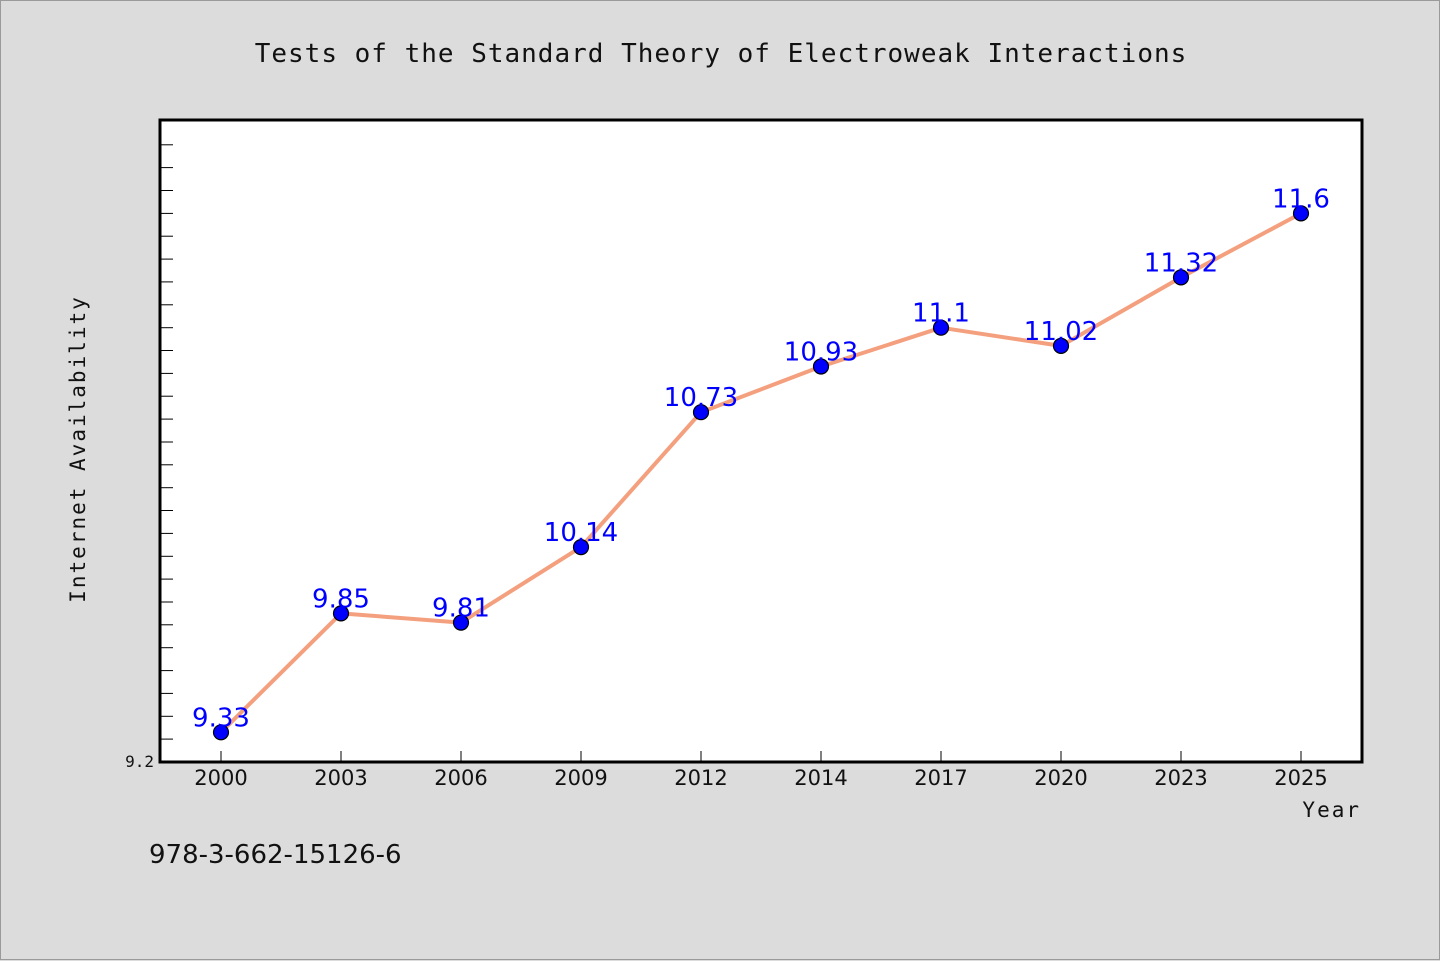  Describe the element at coordinates (139, 761) in the screenshot. I see `y-tick-label: 9.2` at that location.